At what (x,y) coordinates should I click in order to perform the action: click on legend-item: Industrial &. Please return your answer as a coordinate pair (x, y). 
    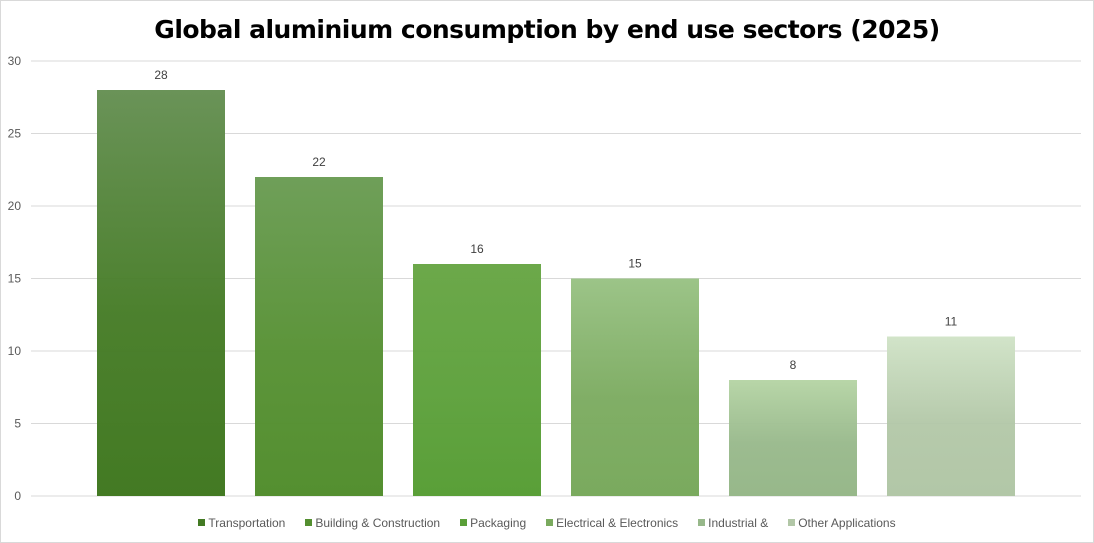
    Looking at the image, I should click on (733, 523).